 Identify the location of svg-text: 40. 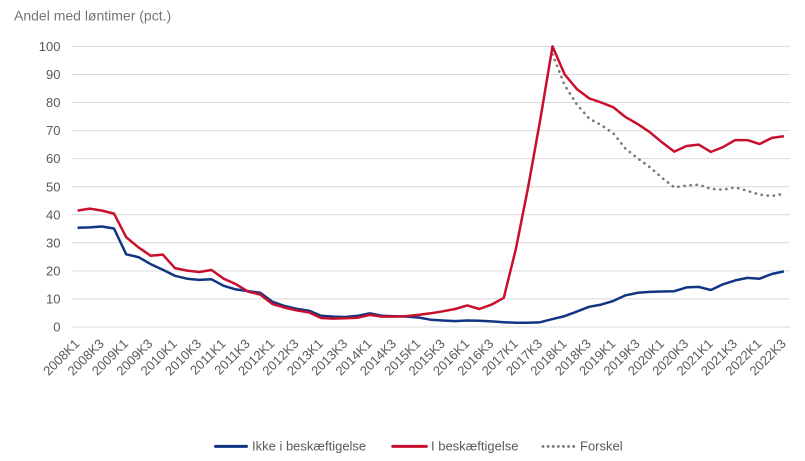
(53, 214).